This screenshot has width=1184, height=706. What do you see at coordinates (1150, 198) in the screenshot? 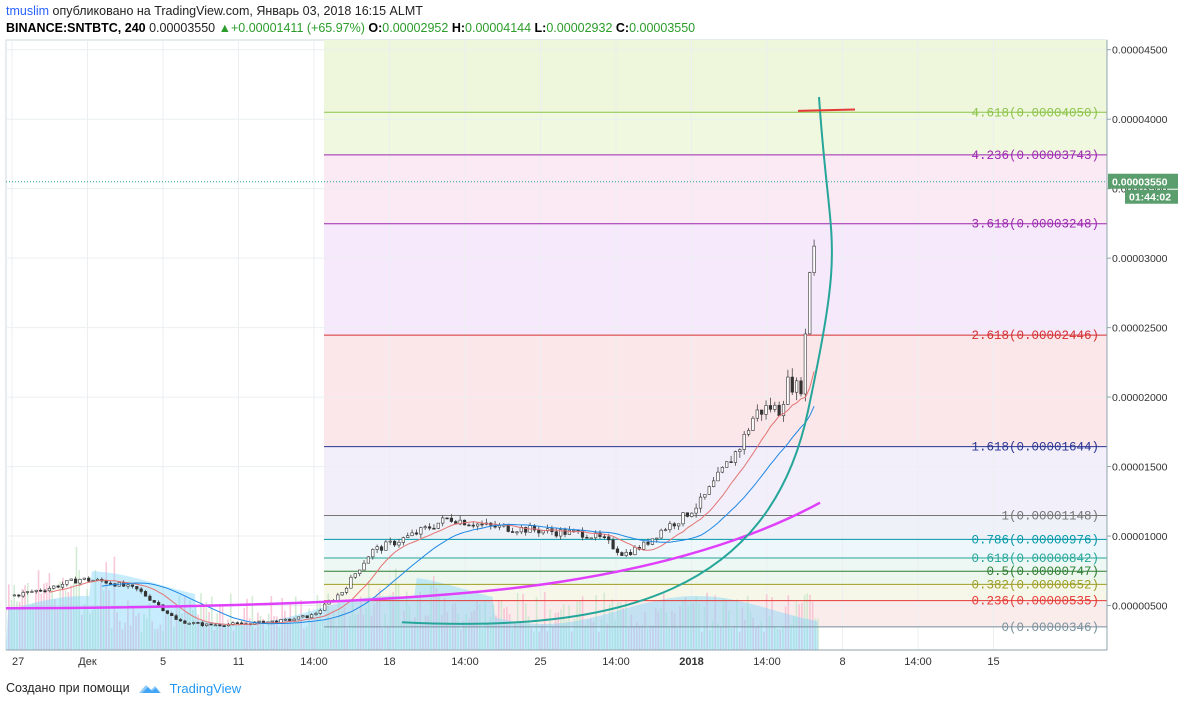
I see `countdown-label: 01:44:02` at bounding box center [1150, 198].